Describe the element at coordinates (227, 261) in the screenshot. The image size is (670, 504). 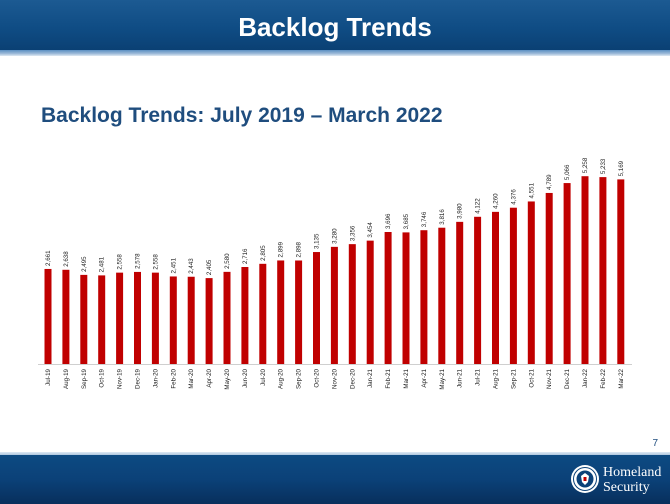
I see `value-label: 2,580` at that location.